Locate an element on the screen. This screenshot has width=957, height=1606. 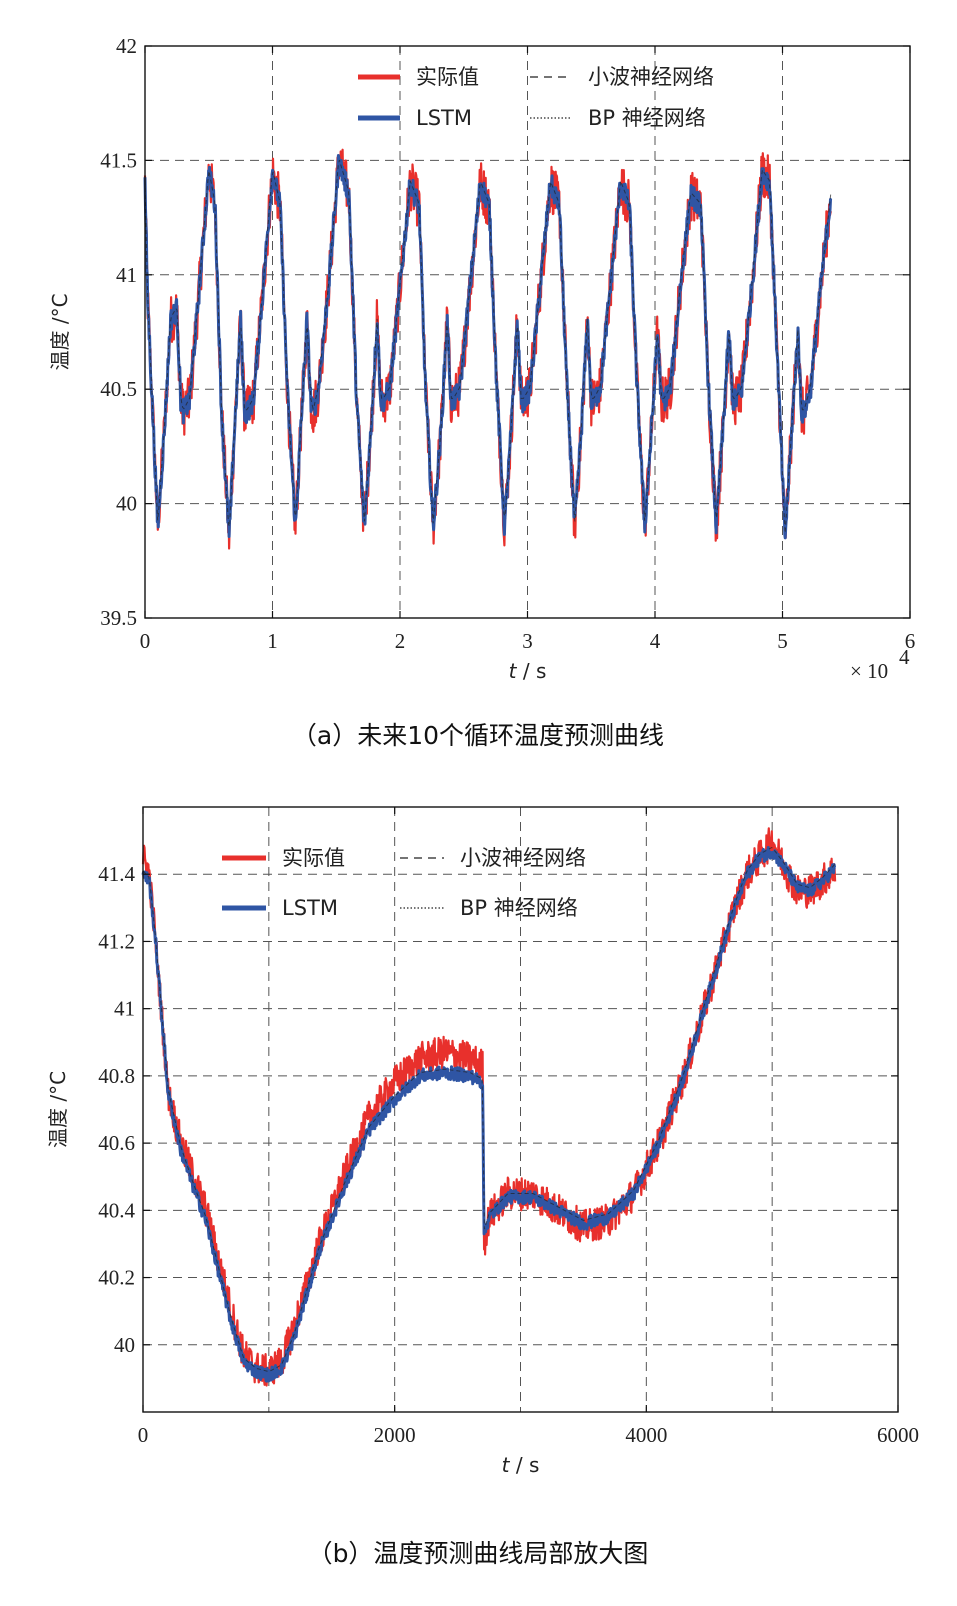
y-tick-label: 40.4 is located at coordinates (116, 1210).